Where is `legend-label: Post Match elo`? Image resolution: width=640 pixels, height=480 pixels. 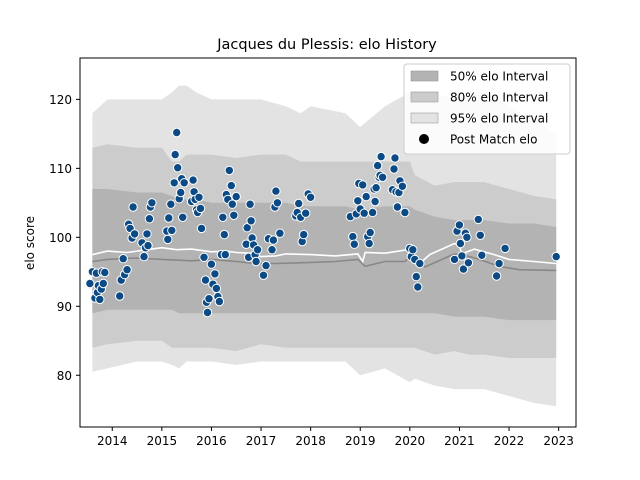 legend-label: Post Match elo is located at coordinates (493, 140).